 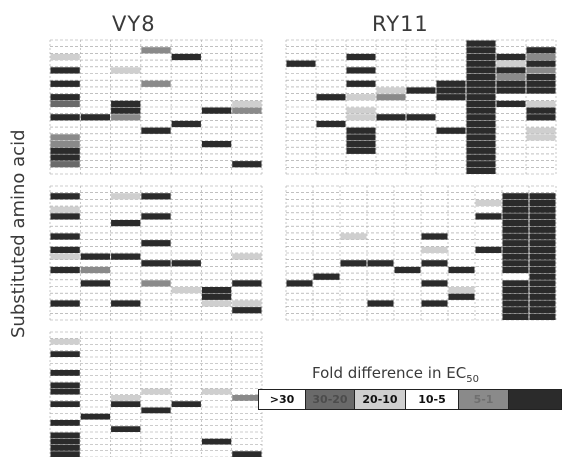 I want to click on legend-title: Fold difference in EC50, so click(x=395, y=374).